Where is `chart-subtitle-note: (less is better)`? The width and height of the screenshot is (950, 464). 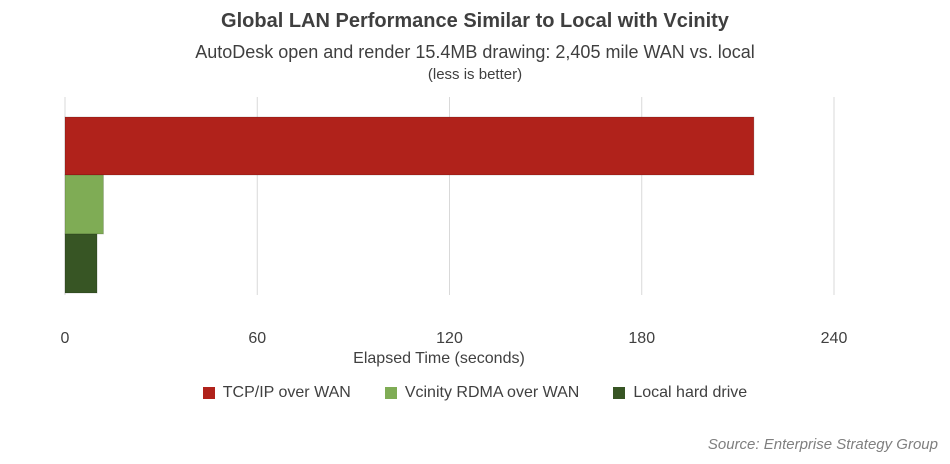
chart-subtitle-note: (less is better) is located at coordinates (475, 74).